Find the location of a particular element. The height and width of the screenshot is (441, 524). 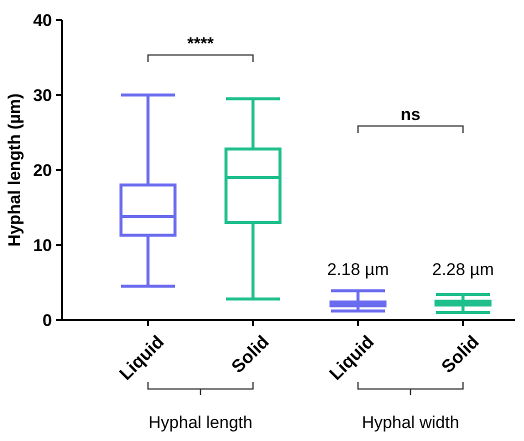

y-tick-label: 30 is located at coordinates (42, 95).